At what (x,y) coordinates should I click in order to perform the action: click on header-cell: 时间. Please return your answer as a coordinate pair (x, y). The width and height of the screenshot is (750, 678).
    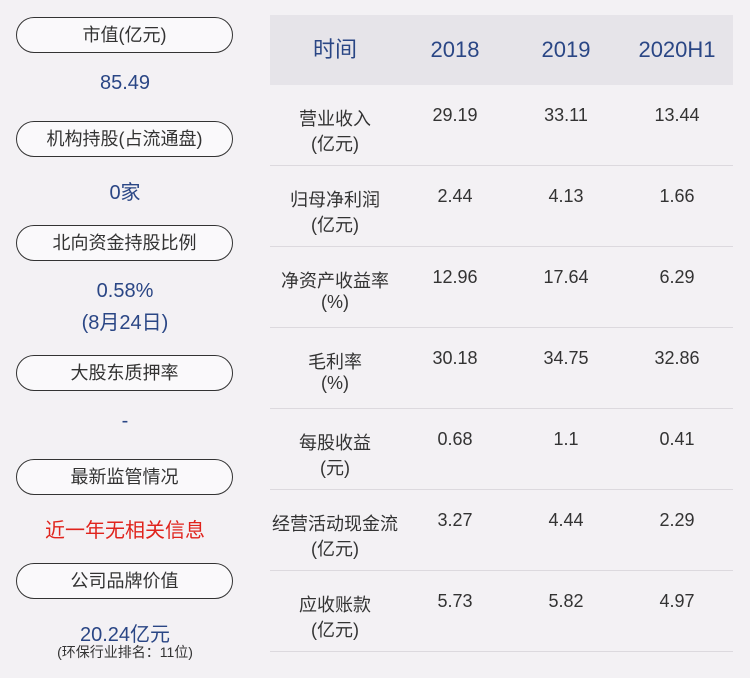
    Looking at the image, I should click on (334, 49).